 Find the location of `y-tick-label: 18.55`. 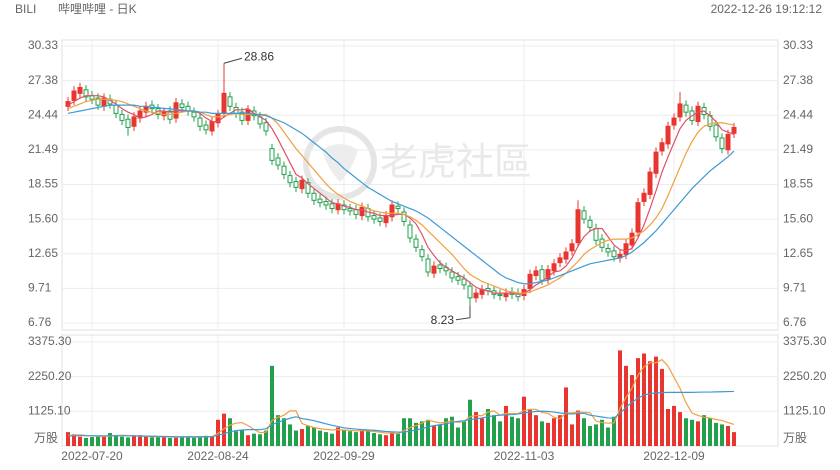

y-tick-label: 18.55 is located at coordinates (43, 184).